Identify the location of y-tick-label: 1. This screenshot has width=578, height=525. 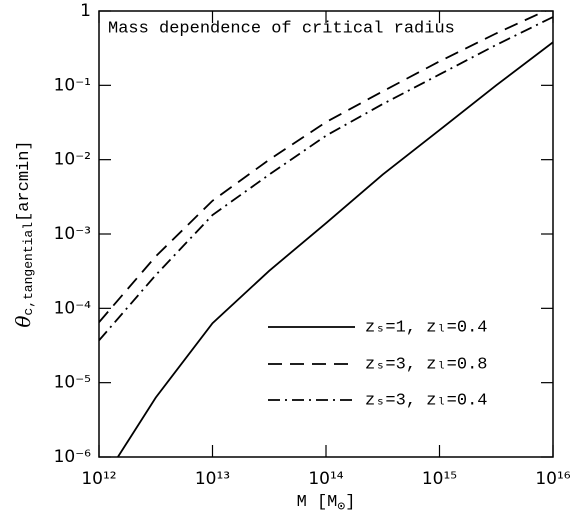
(85, 11).